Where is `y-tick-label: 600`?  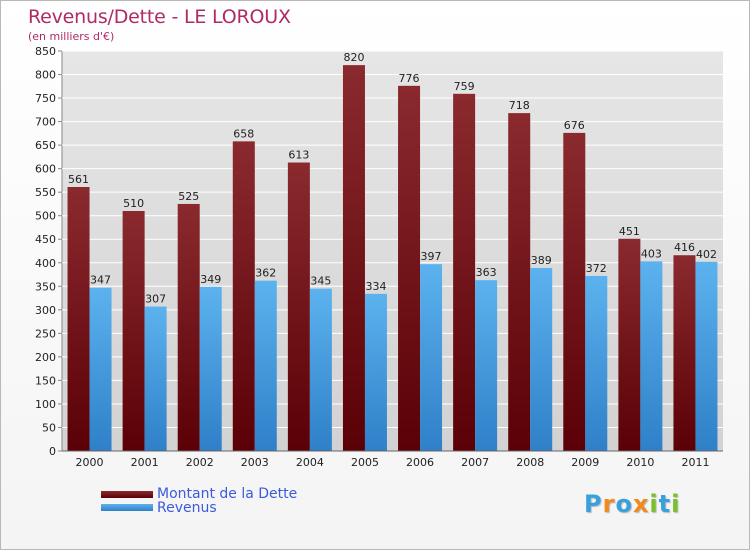
y-tick-label: 600 is located at coordinates (45, 169).